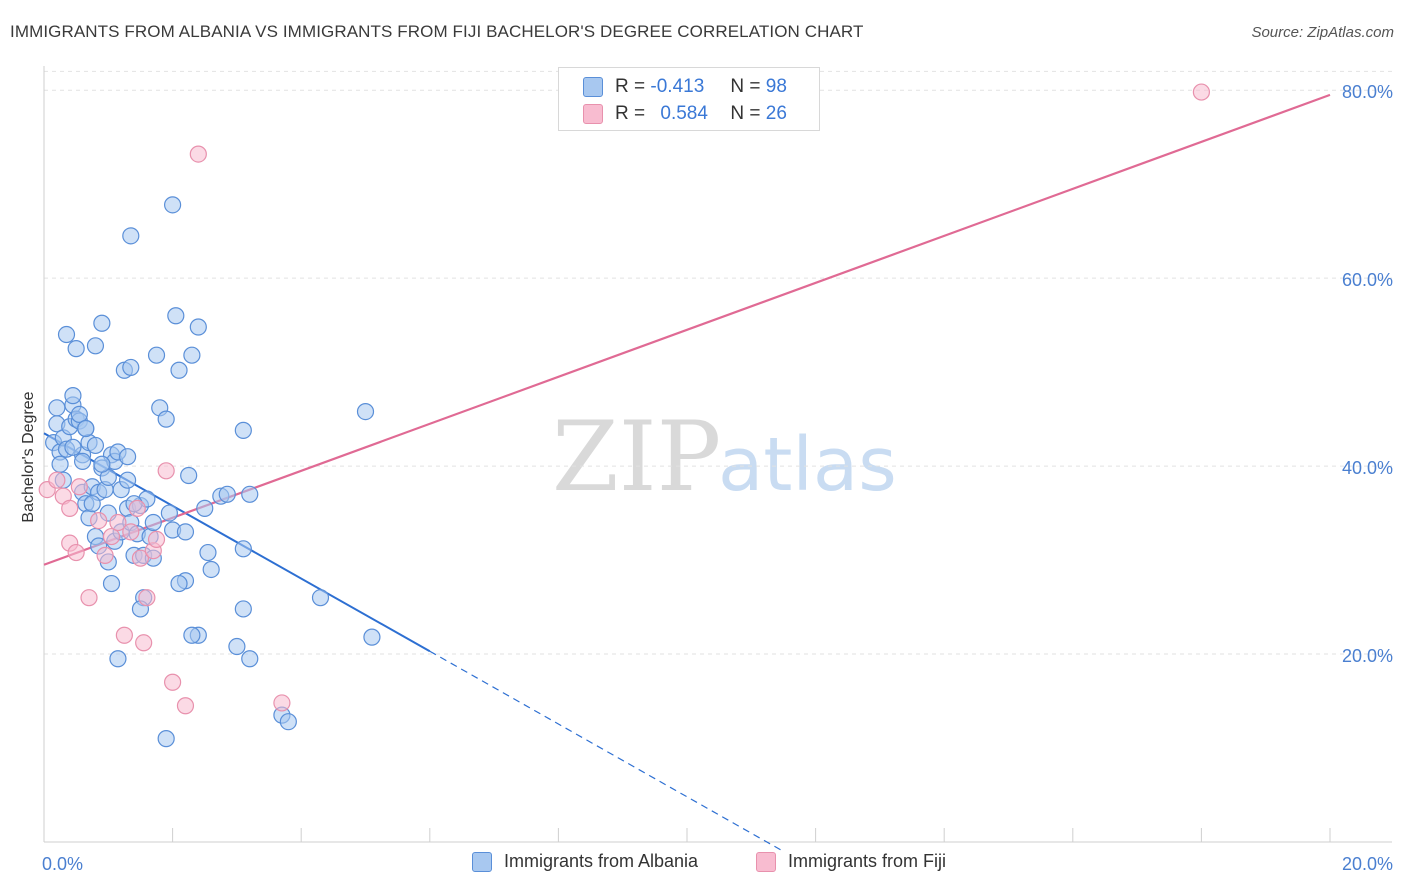  What do you see at coordinates (685, 114) in the screenshot?
I see `legend-row-fiji: R = 0.584 N = 26` at bounding box center [685, 114].